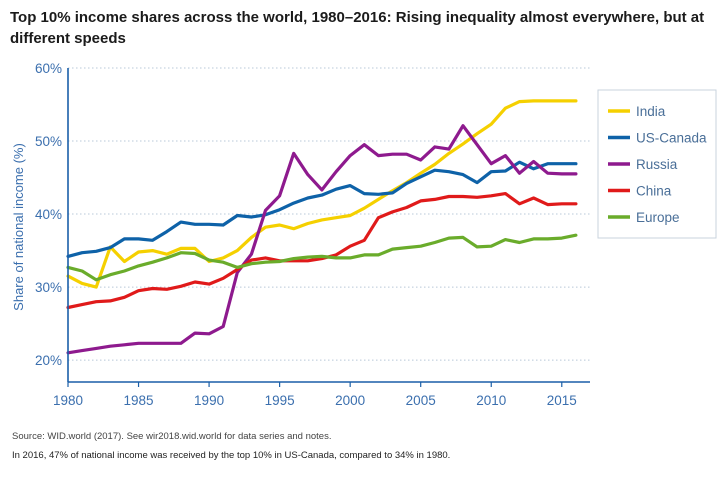  Describe the element at coordinates (48, 68) in the screenshot. I see `y-tick-label: 60%` at that location.